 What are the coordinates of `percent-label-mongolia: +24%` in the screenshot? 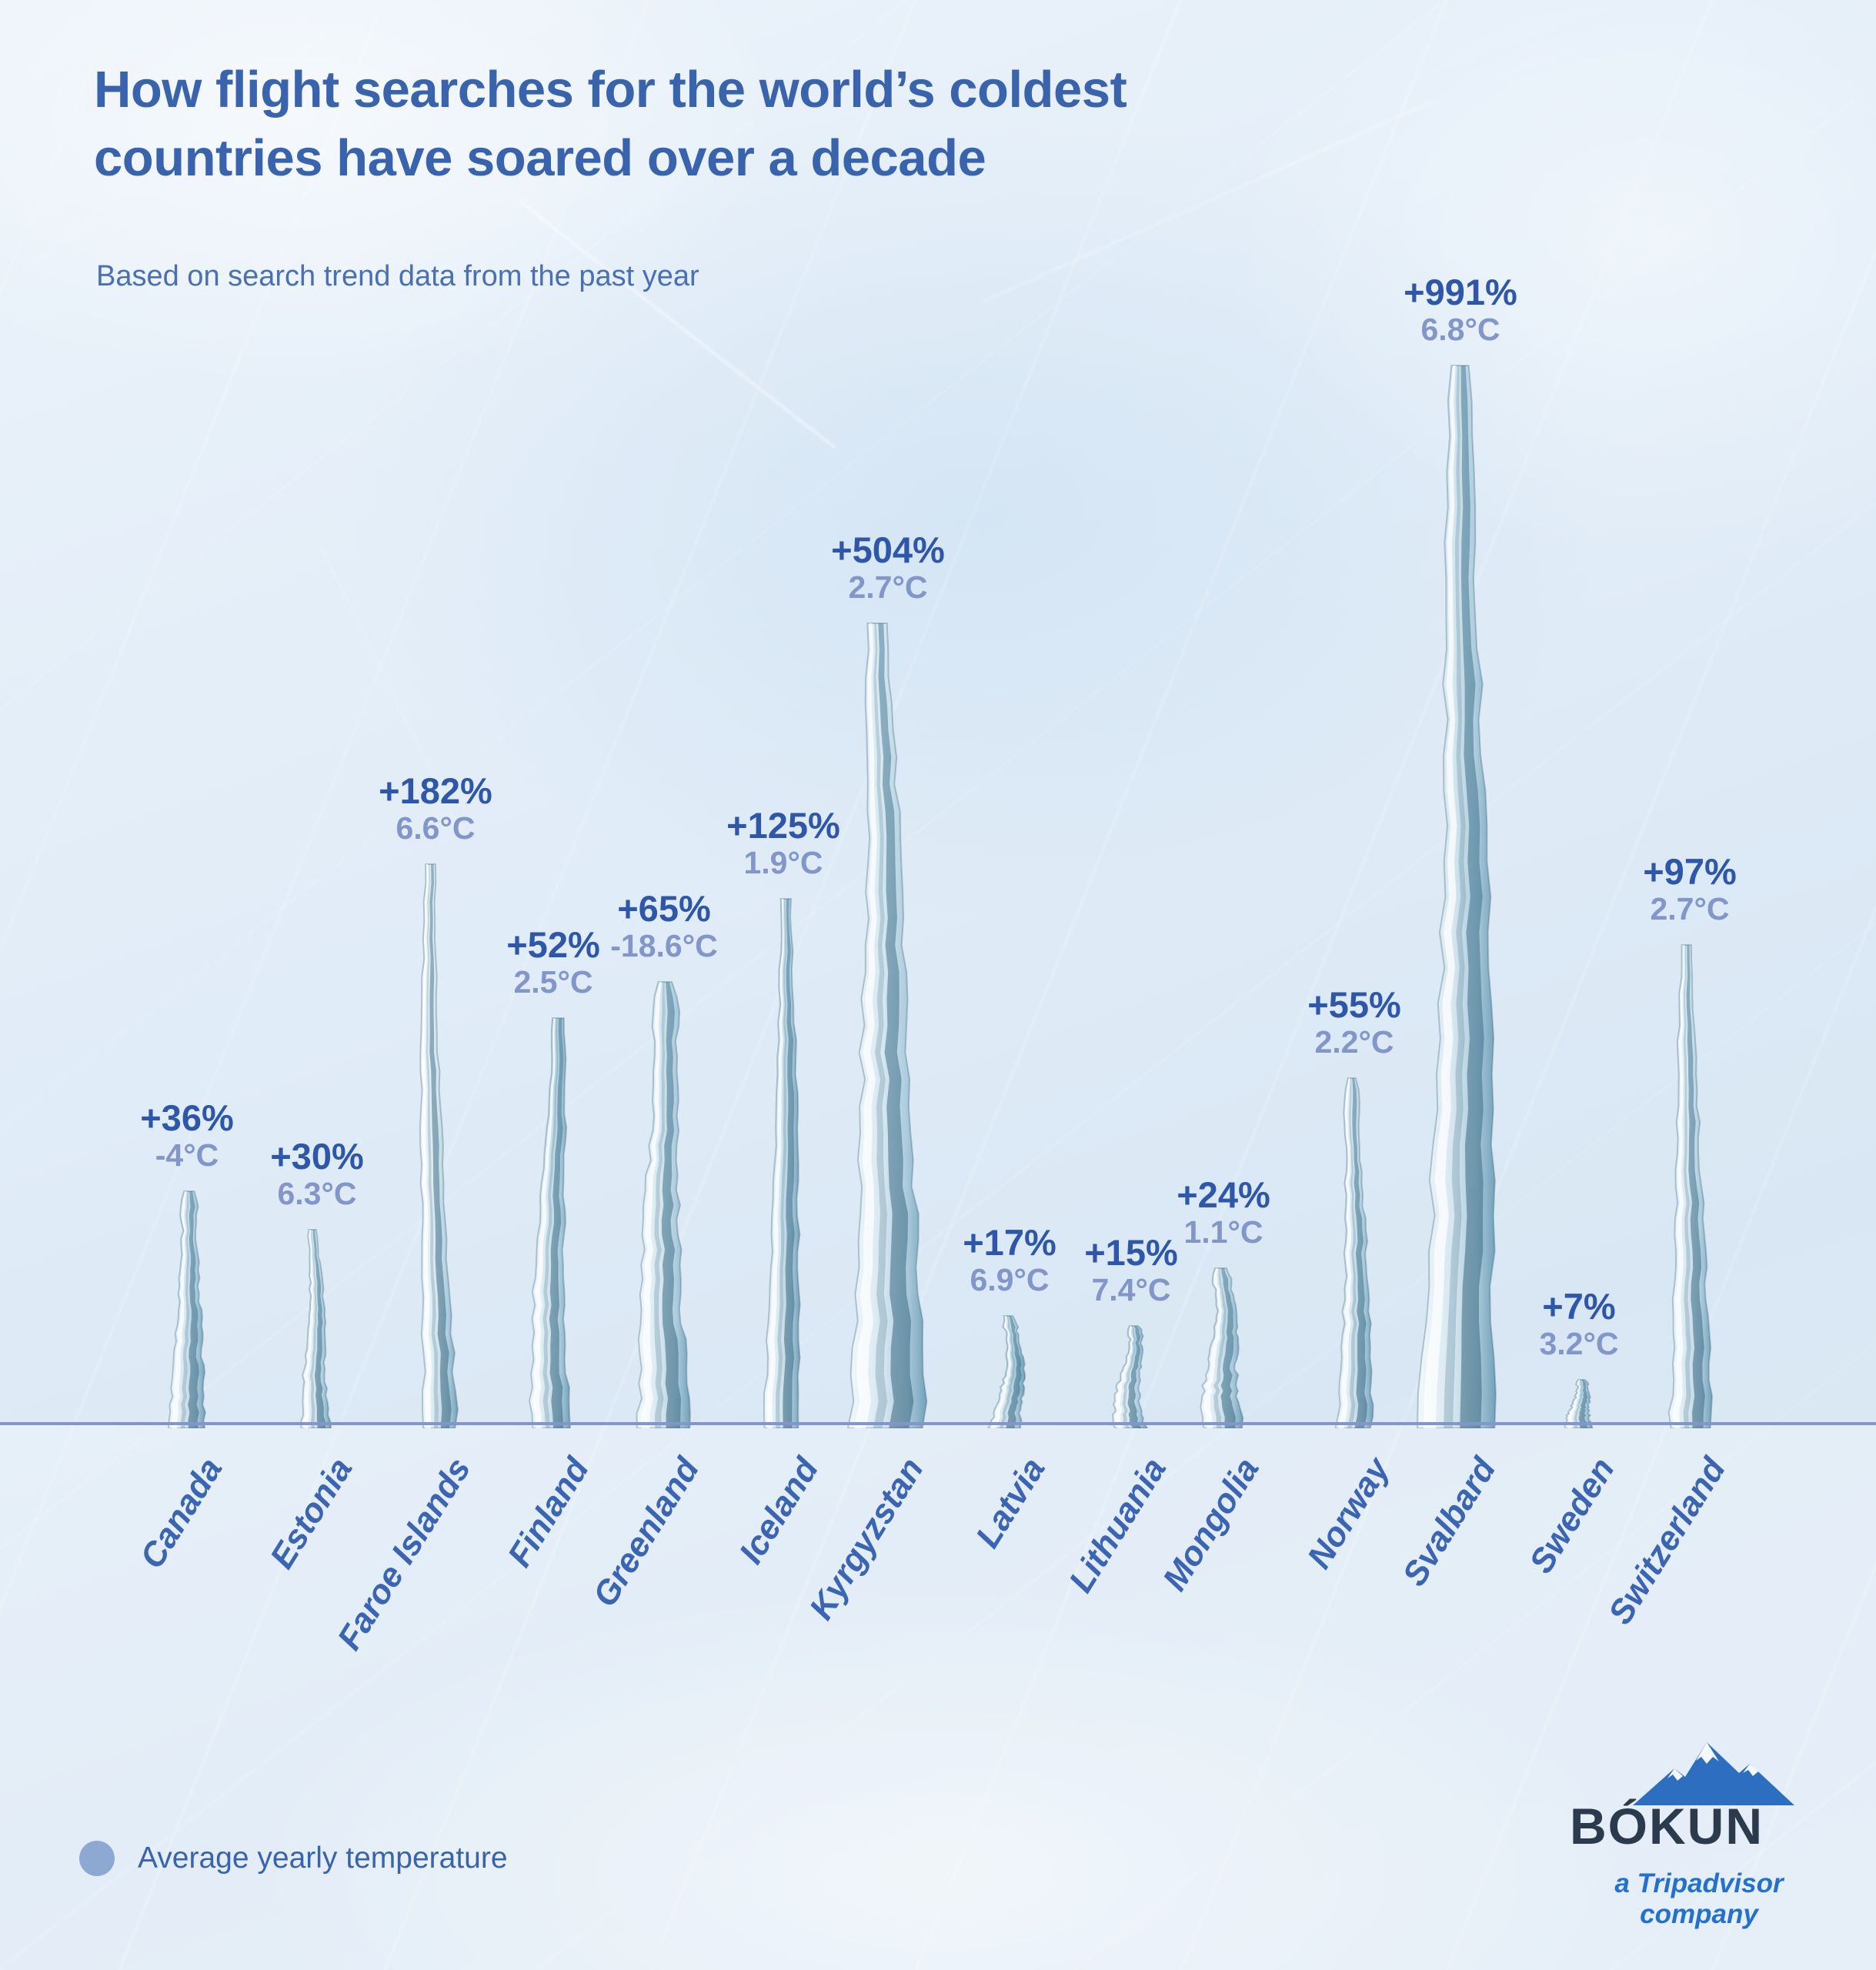 It's located at (1223, 1194).